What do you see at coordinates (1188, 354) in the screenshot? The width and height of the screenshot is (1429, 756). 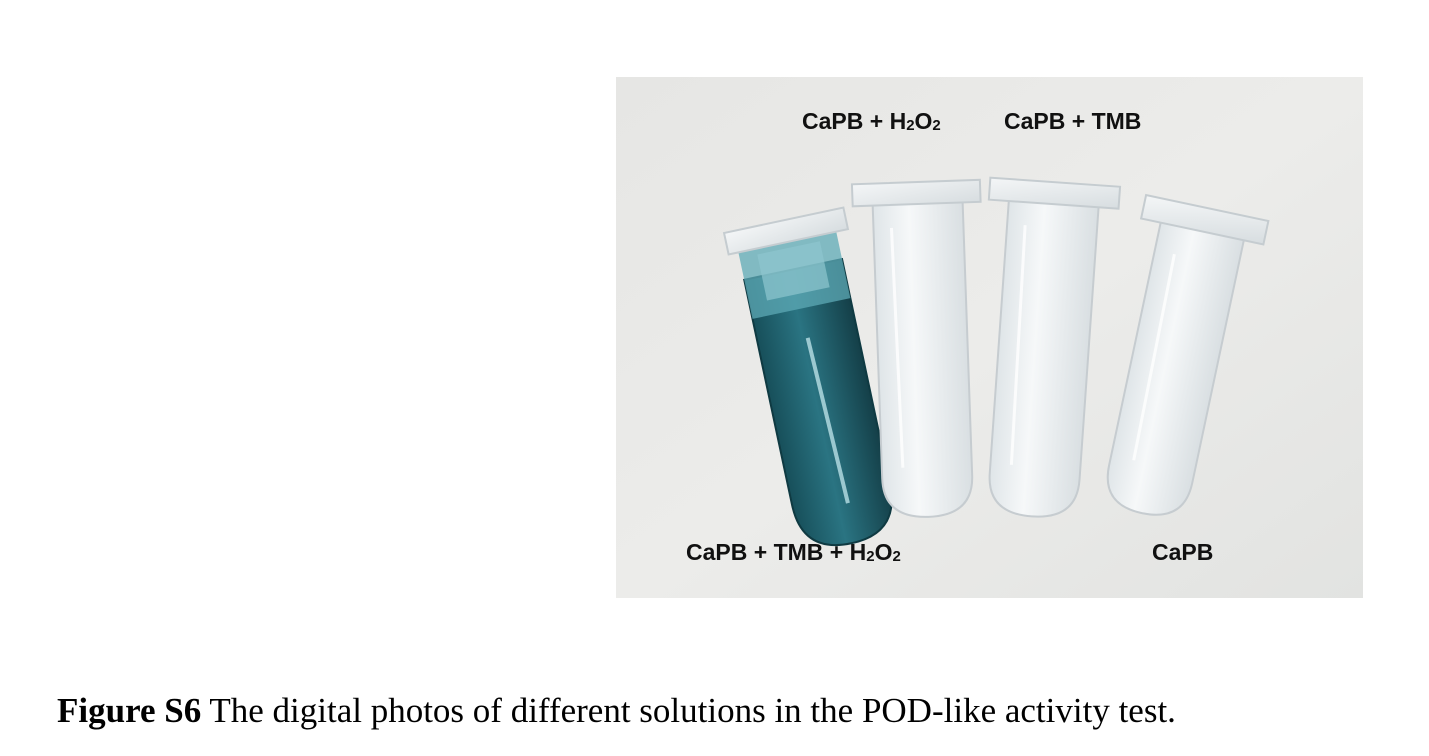 I see `tube-clear-capb` at bounding box center [1188, 354].